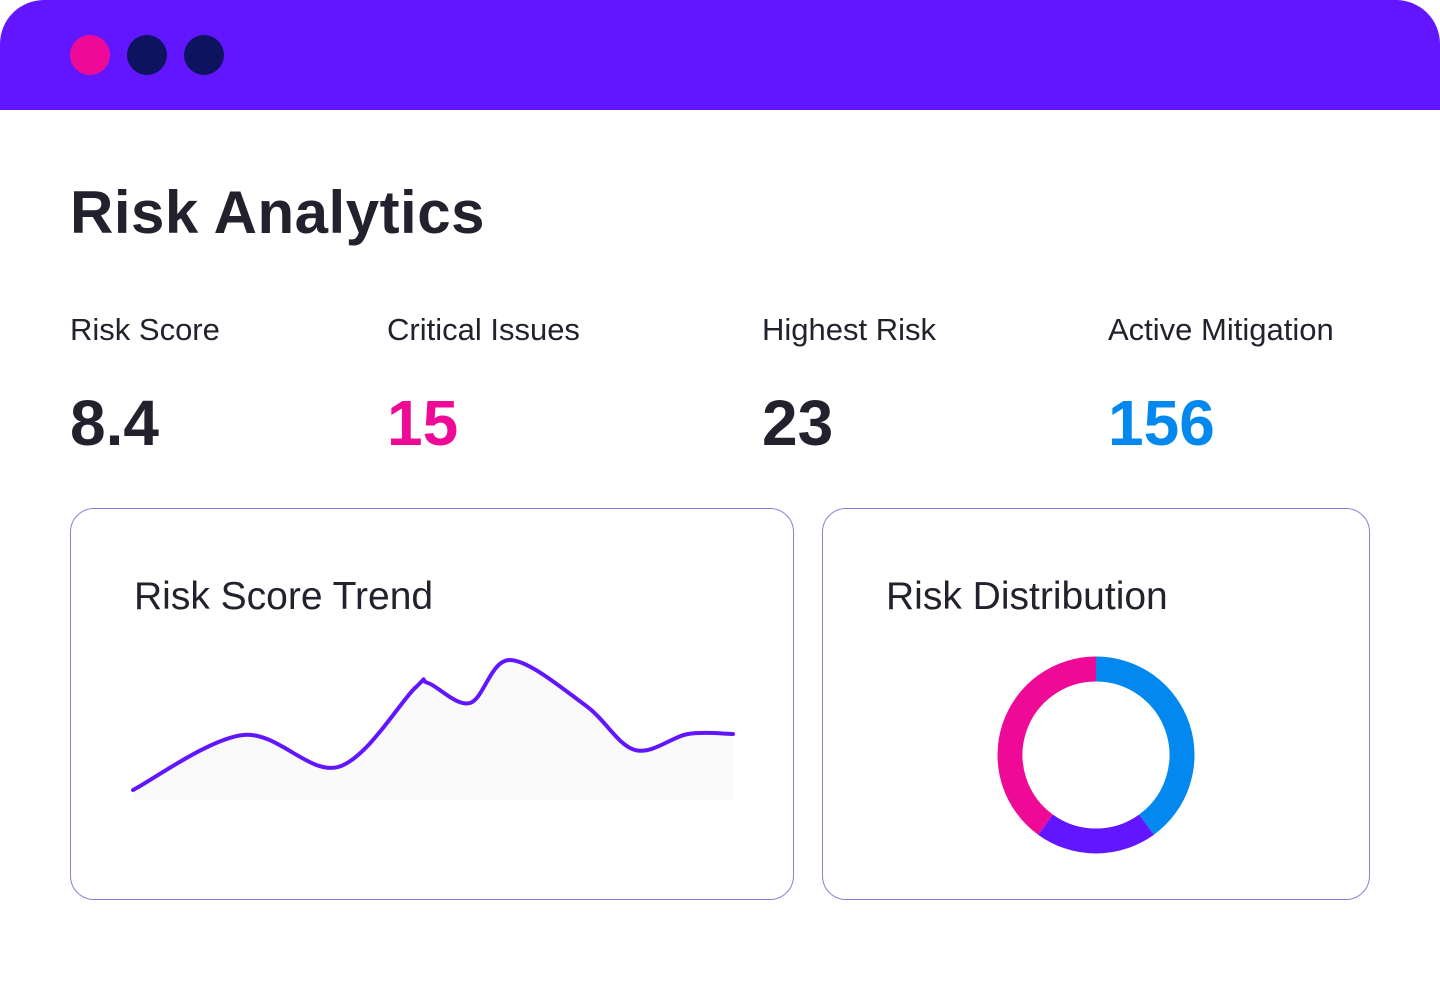  Describe the element at coordinates (114, 423) in the screenshot. I see `stat-value: 8.4` at that location.